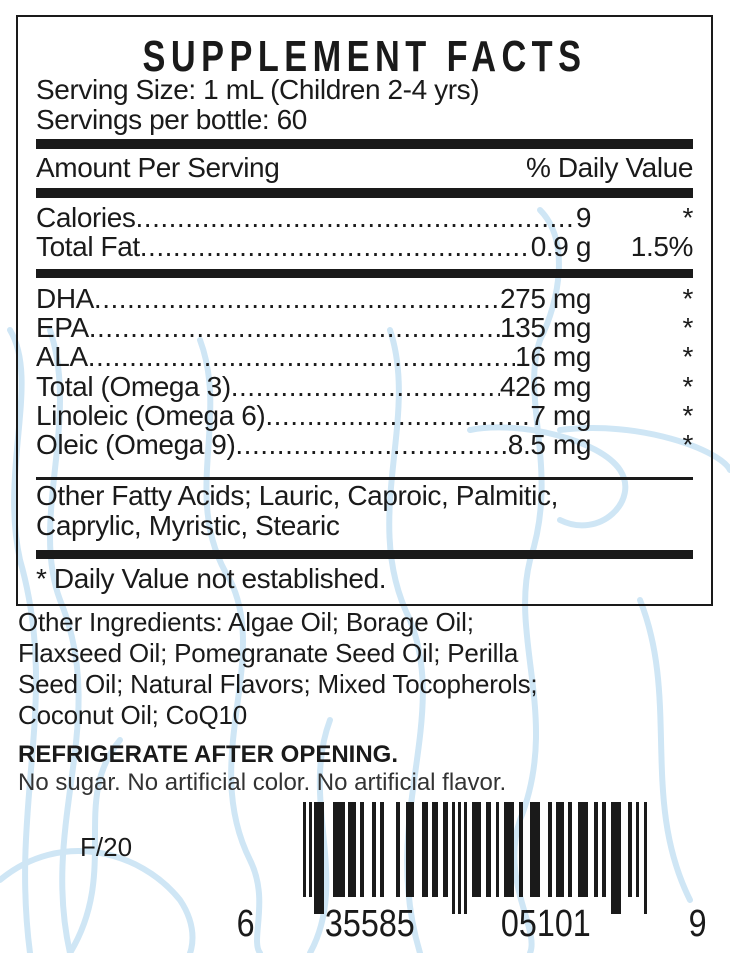 The height and width of the screenshot is (953, 730). I want to click on nutrient-row-epa: EPA 135 mg *, so click(364, 328).